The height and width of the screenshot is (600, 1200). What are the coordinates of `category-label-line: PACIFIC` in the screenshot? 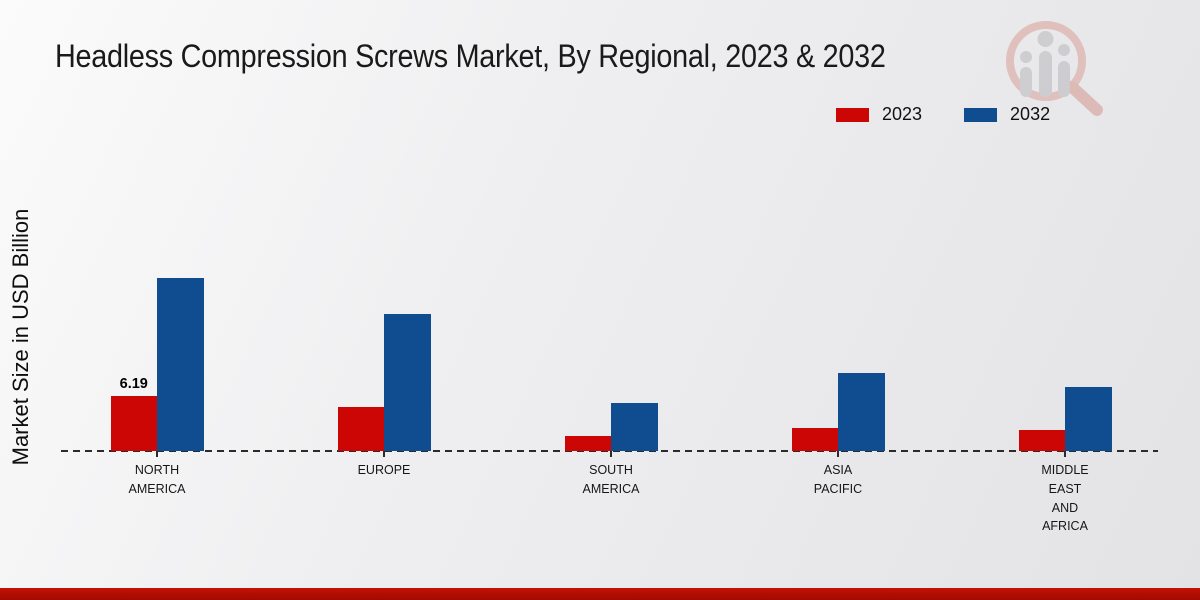 It's located at (838, 488).